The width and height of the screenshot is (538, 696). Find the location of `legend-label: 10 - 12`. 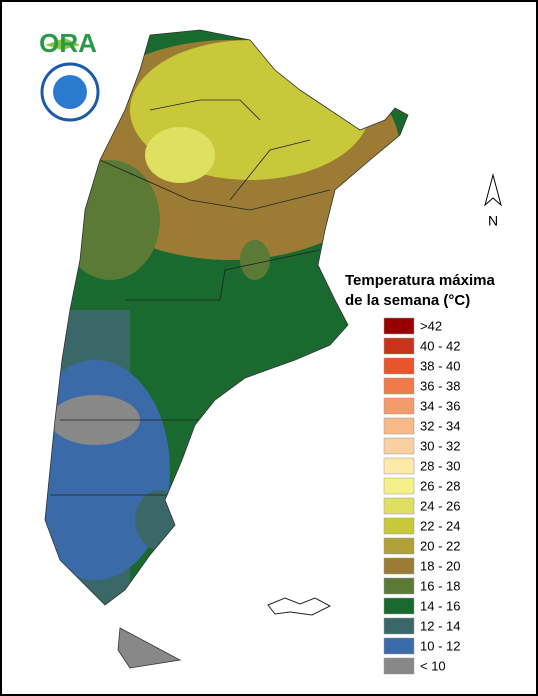

legend-label: 10 - 12 is located at coordinates (440, 645).